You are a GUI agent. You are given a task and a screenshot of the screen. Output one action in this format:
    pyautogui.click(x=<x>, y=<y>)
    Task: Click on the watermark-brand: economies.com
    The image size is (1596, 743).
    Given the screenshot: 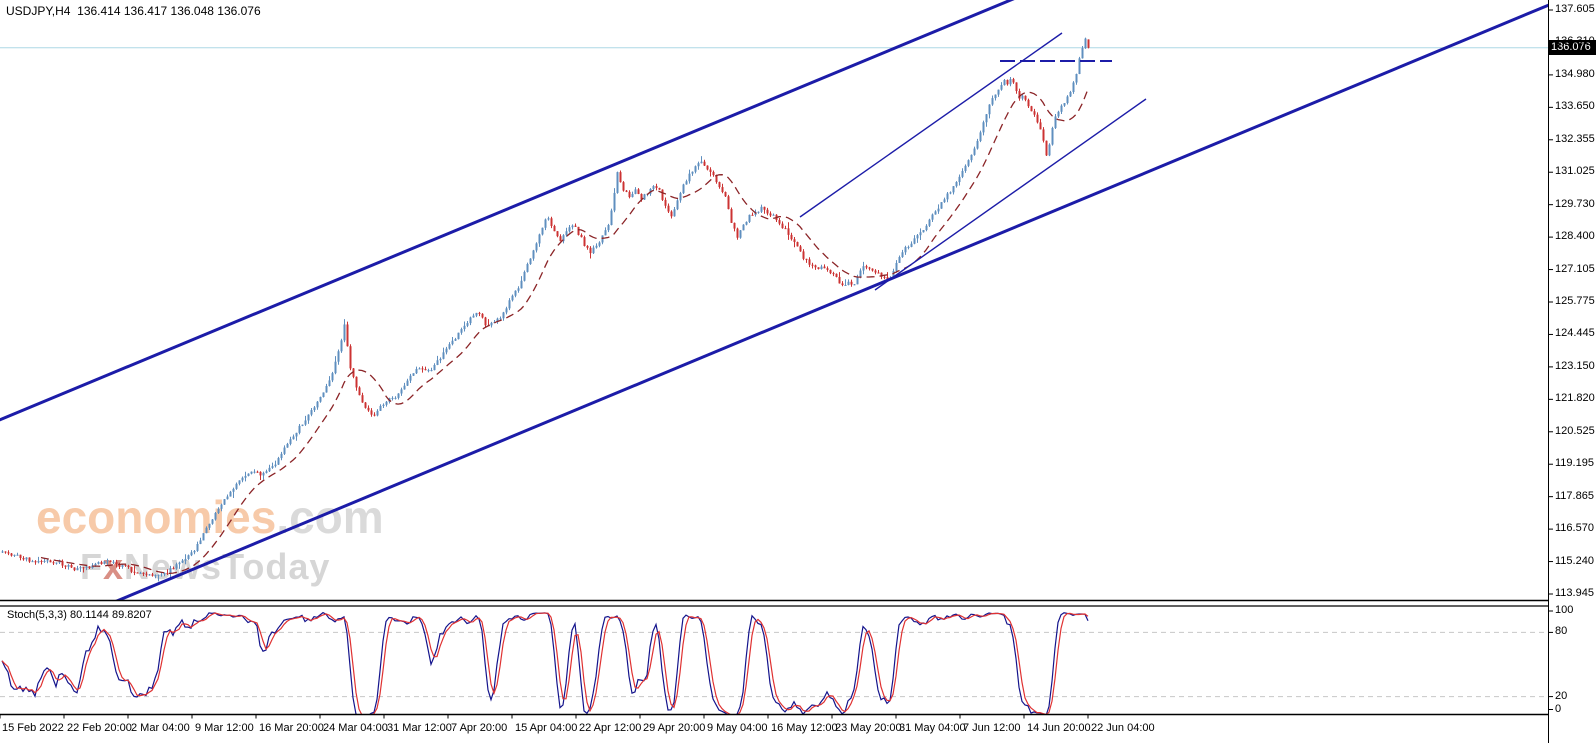 What is the action you would take?
    pyautogui.click(x=210, y=517)
    